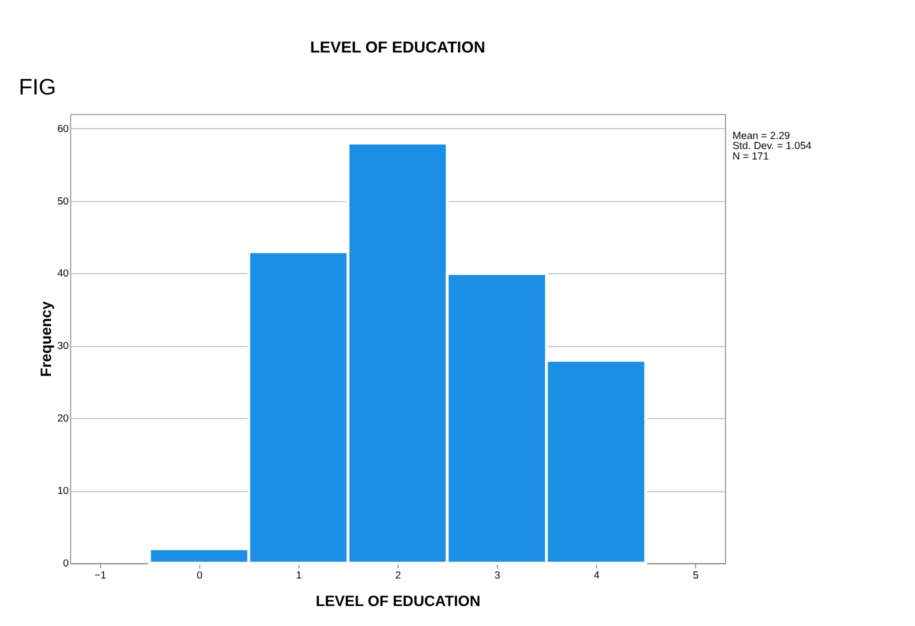  What do you see at coordinates (497, 576) in the screenshot?
I see `x-tick-label: 3` at bounding box center [497, 576].